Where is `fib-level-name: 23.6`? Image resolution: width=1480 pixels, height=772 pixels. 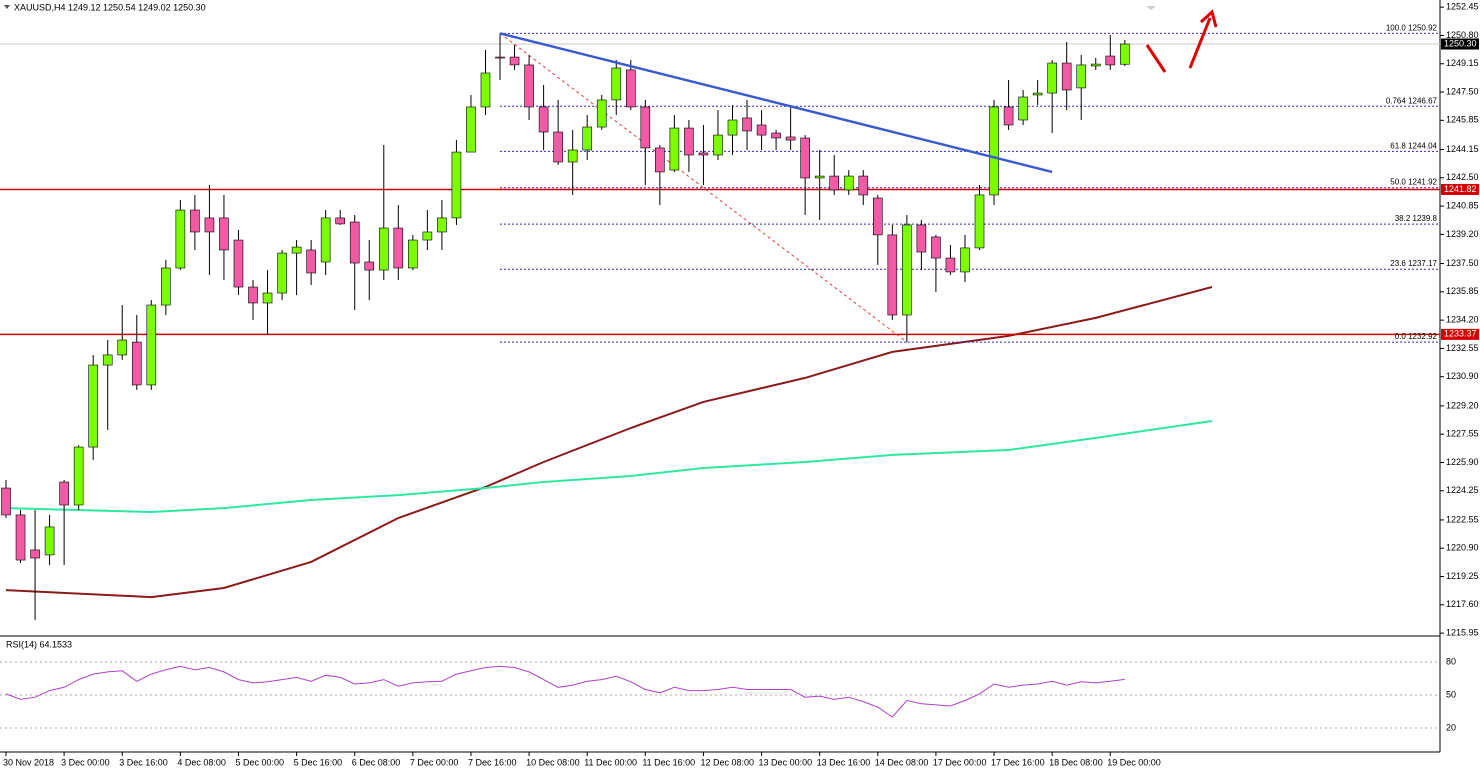
fib-level-name: 23.6 is located at coordinates (1398, 263).